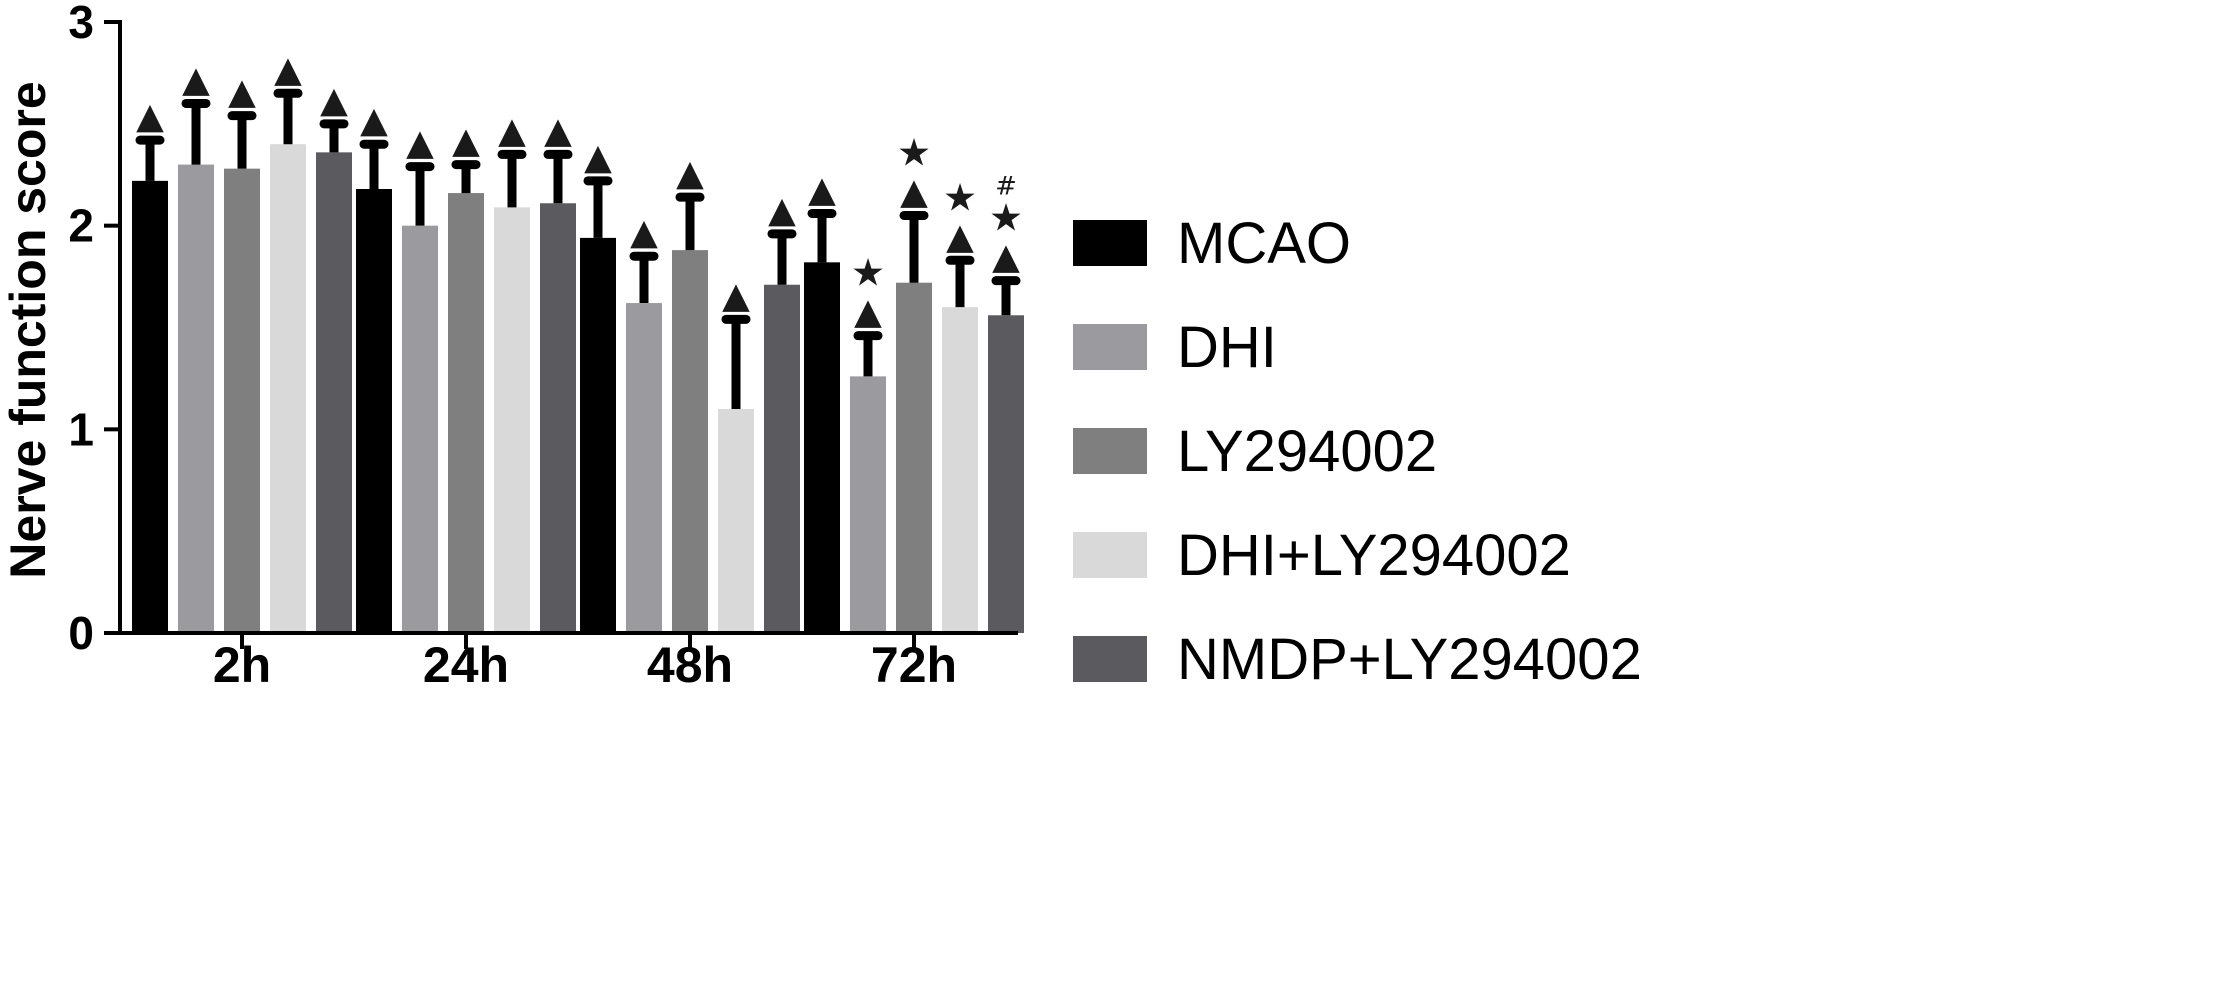  Describe the element at coordinates (466, 665) in the screenshot. I see `x-tick-label: 24h` at that location.